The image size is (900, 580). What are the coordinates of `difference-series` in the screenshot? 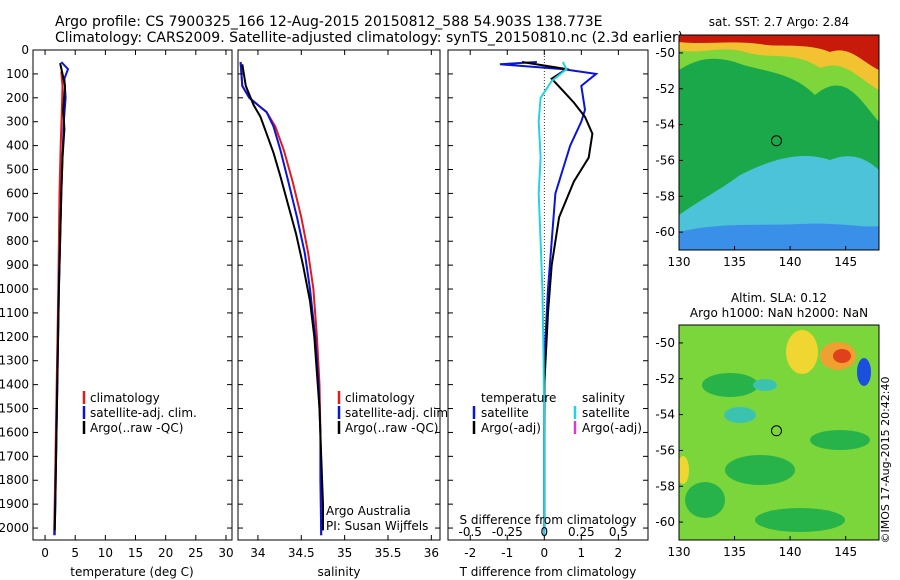 It's located at (549, 298).